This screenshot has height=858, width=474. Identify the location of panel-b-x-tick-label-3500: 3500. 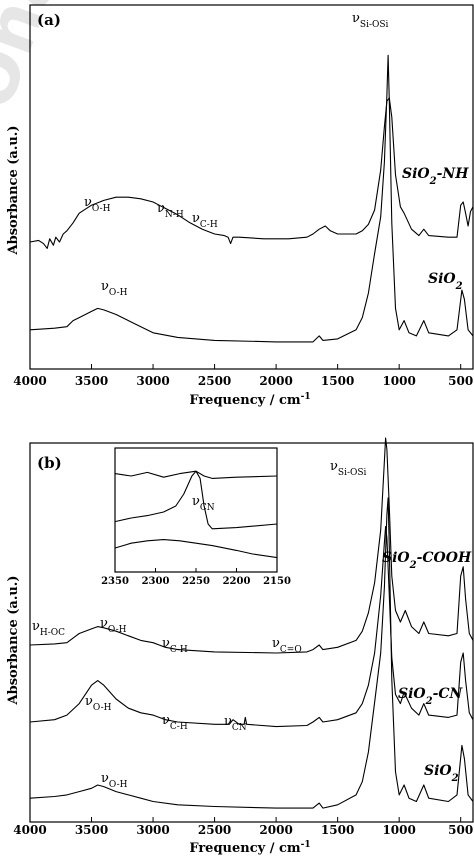
(91, 830).